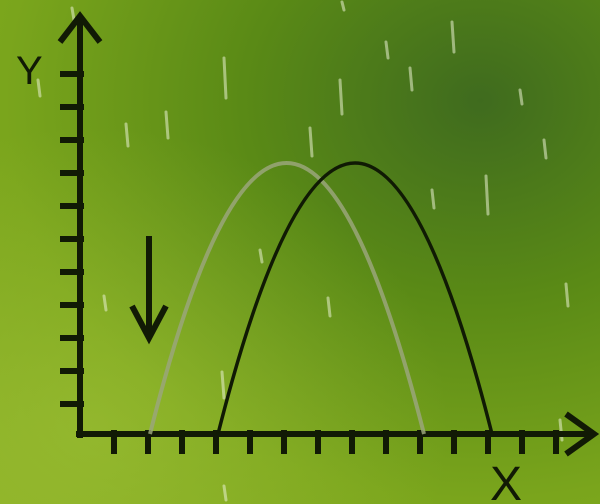  Describe the element at coordinates (80, 27) in the screenshot. I see `y-axis-arrowhead` at that location.